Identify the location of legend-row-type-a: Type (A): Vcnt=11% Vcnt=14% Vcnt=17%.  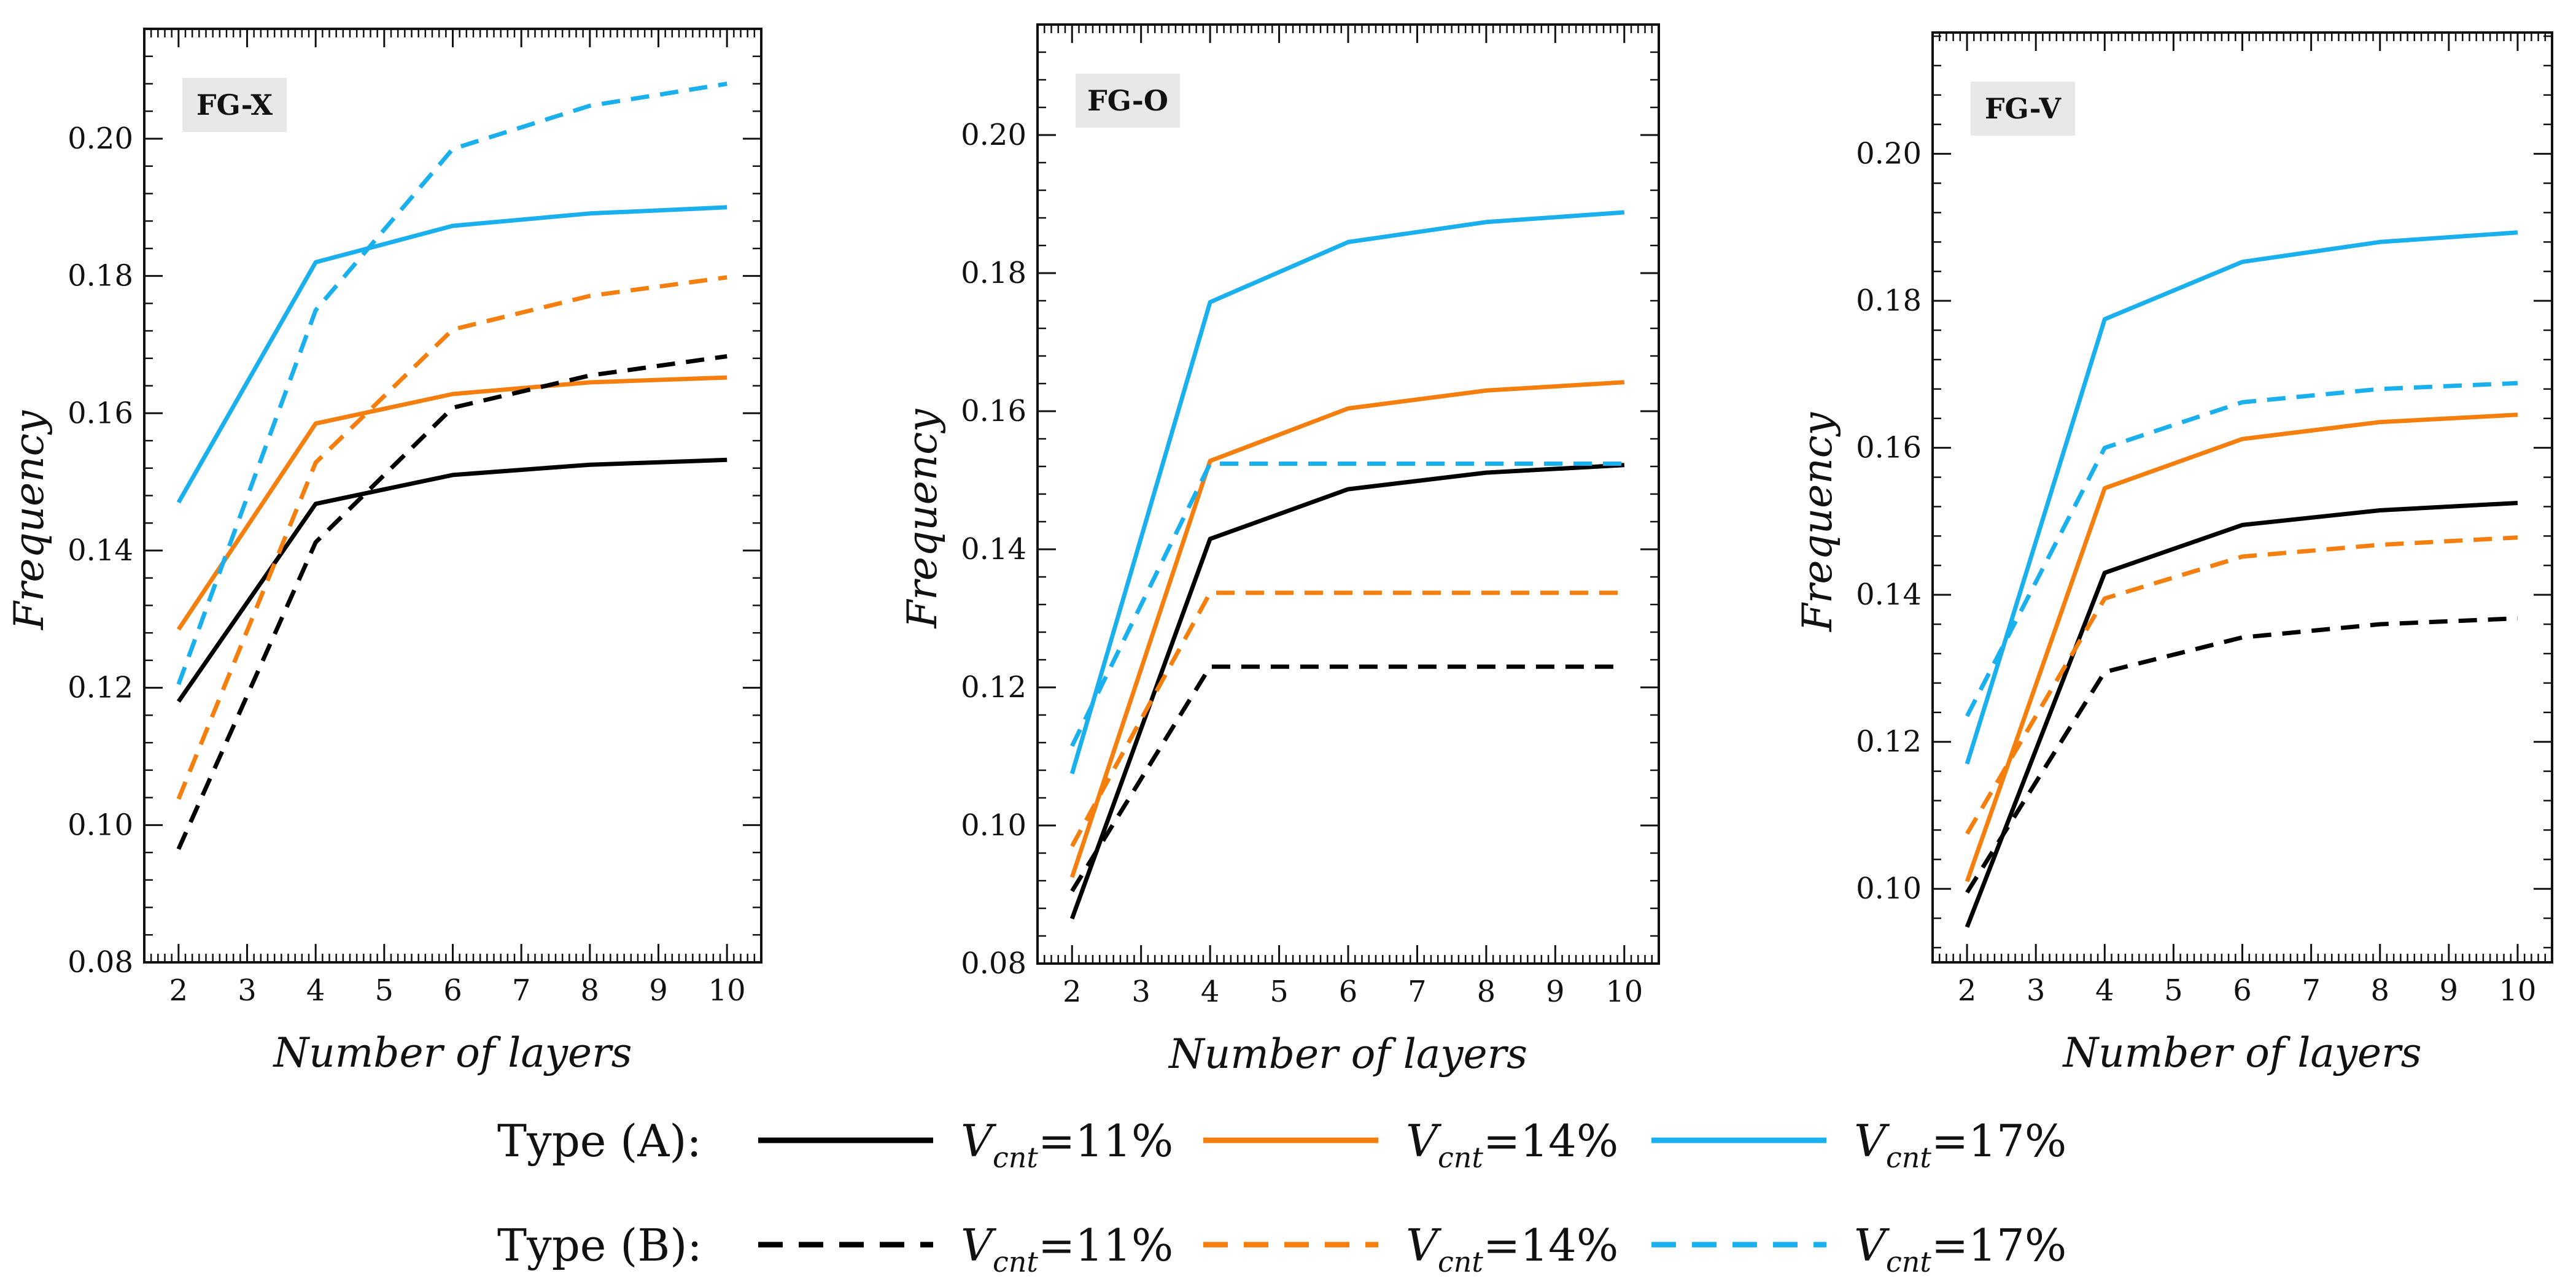
(1281, 1144).